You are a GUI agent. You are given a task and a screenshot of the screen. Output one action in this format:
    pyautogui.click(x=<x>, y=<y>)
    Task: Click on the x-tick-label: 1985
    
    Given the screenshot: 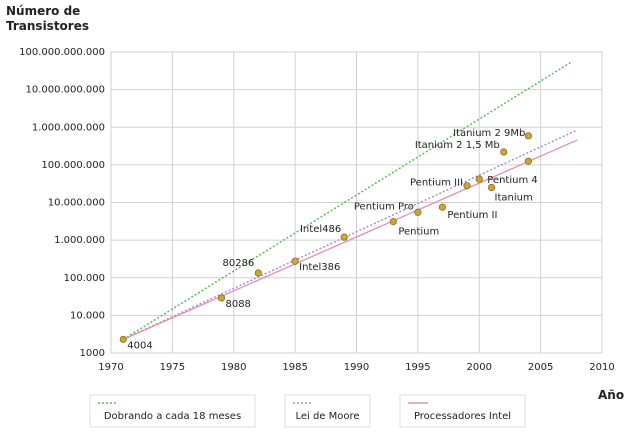 What is the action you would take?
    pyautogui.click(x=294, y=367)
    